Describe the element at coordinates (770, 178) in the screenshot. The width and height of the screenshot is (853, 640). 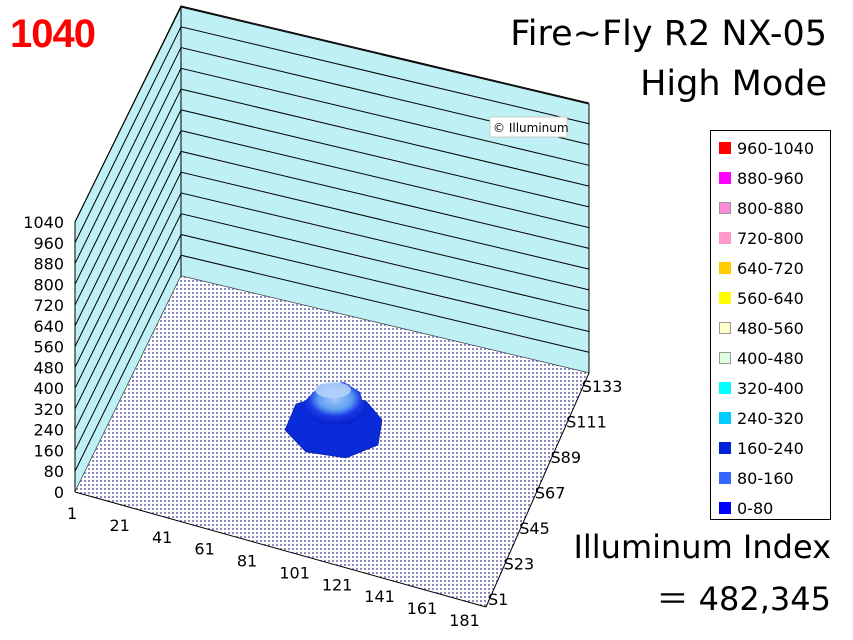
I see `legend-label: 880-960` at that location.